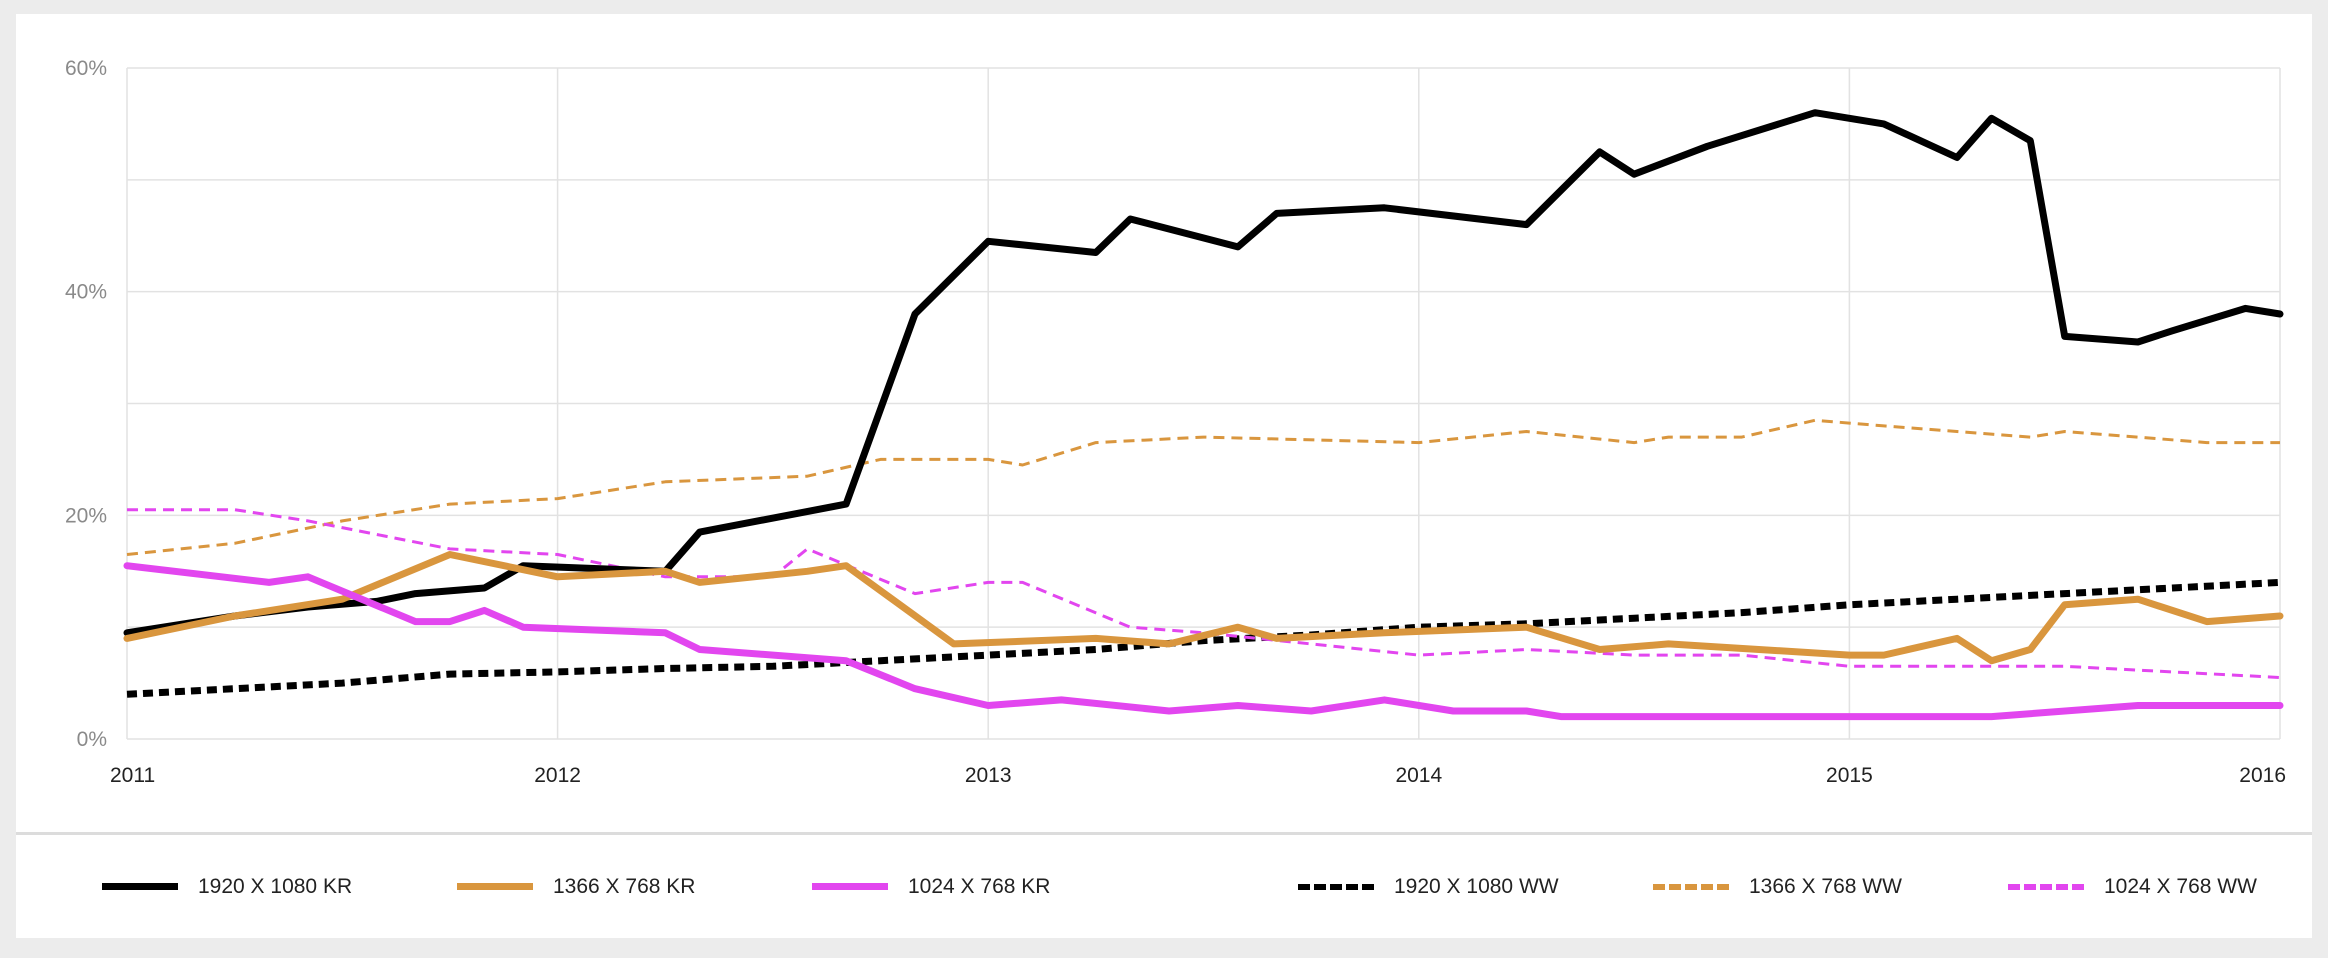 The height and width of the screenshot is (958, 2328). I want to click on y-tick-label: 60%, so click(86, 68).